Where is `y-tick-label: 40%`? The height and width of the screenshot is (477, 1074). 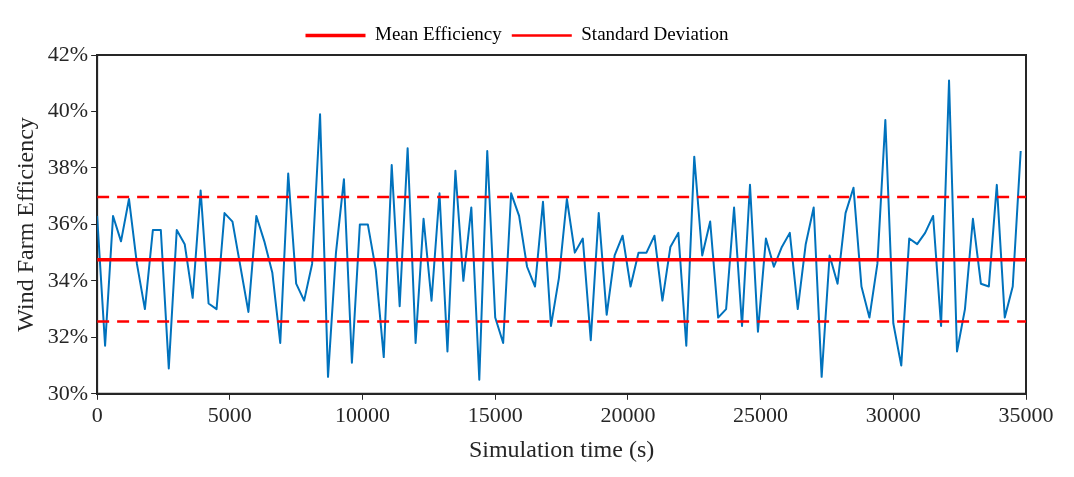 y-tick-label: 40% is located at coordinates (68, 110).